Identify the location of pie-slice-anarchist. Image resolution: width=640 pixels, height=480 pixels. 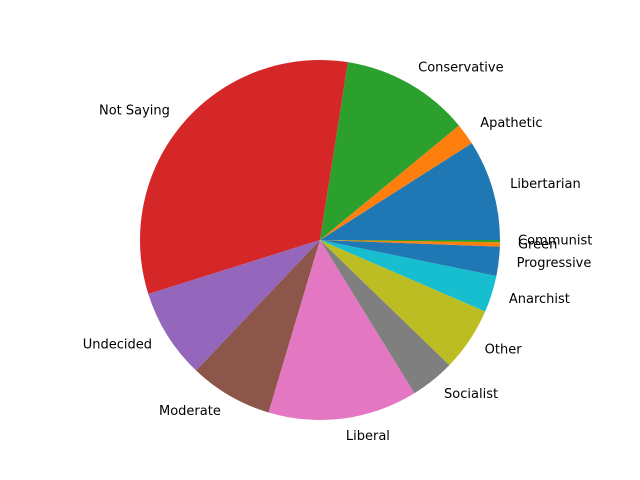
(408, 276).